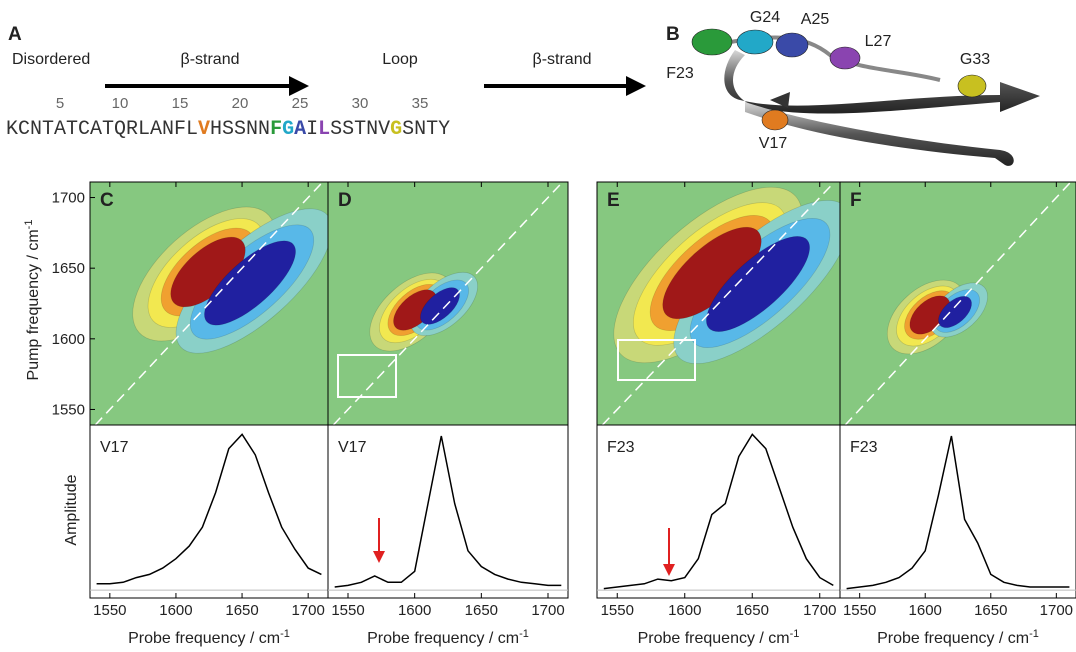 This screenshot has width=1076, height=652. I want to click on segment-label: Disordered, so click(51, 59).